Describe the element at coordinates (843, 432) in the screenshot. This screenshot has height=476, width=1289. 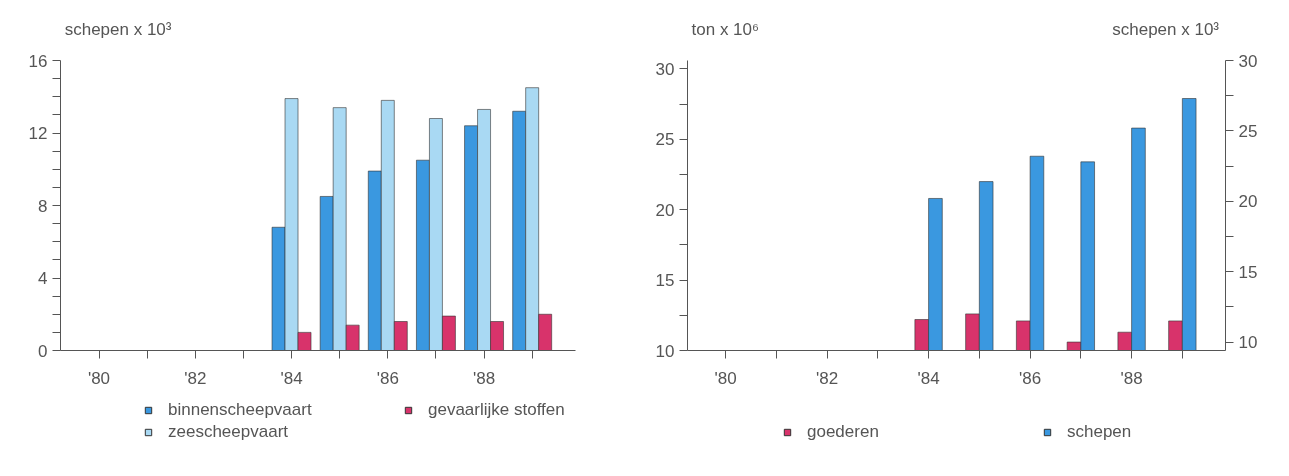
I see `legend-label: goederen` at that location.